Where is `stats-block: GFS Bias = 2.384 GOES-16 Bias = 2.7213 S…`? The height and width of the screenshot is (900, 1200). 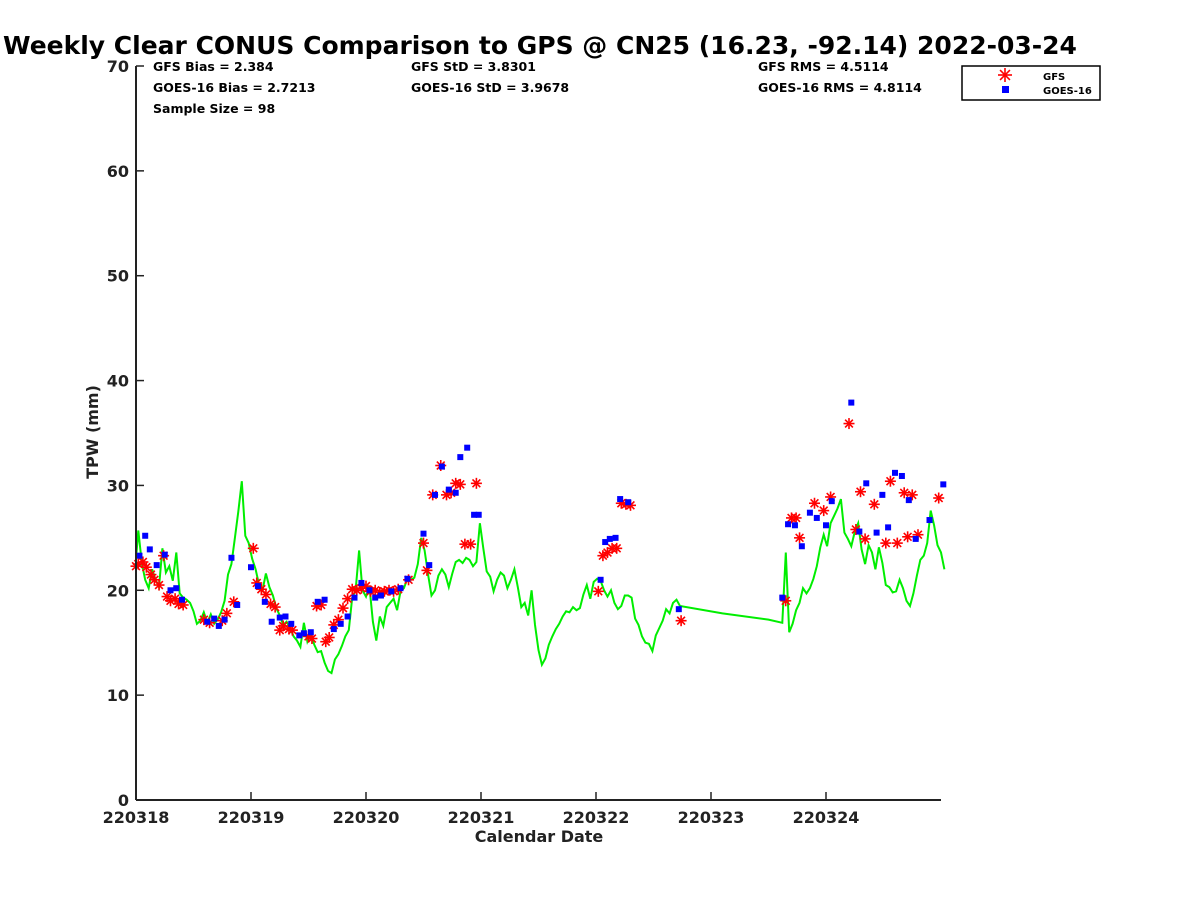 stats-block: GFS Bias = 2.384 GOES-16 Bias = 2.7213 S… is located at coordinates (537, 87).